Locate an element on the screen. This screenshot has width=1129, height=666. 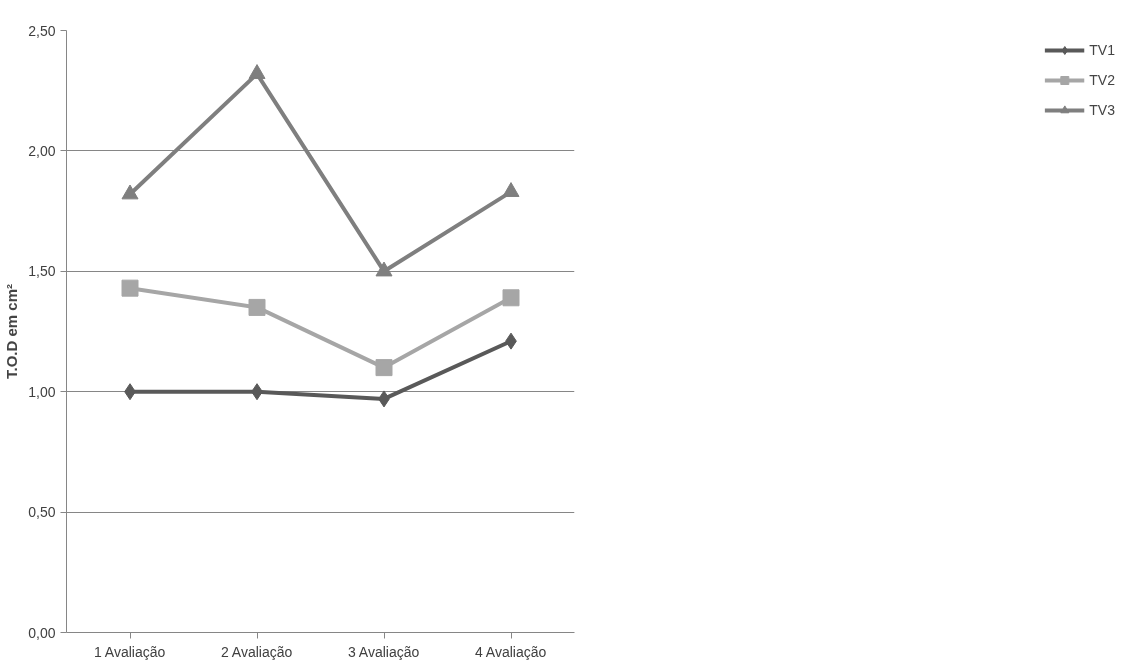
y-tick-label: 0,50 is located at coordinates (42, 512).